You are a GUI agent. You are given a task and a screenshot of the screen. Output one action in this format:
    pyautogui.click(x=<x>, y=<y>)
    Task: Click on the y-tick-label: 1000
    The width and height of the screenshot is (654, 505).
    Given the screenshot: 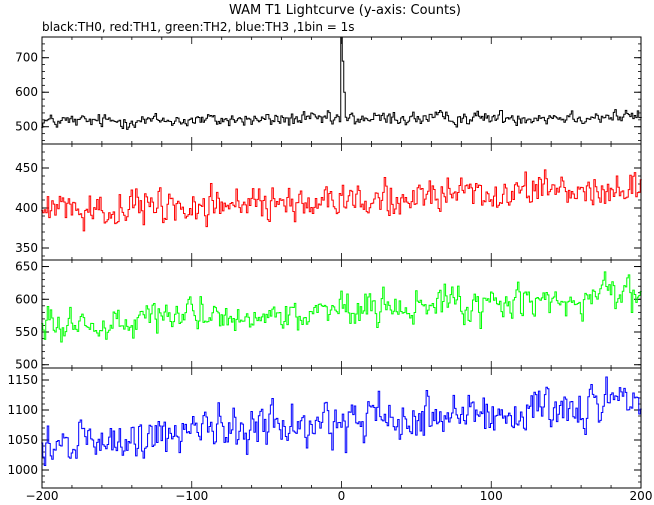 What is the action you would take?
    pyautogui.click(x=22, y=470)
    